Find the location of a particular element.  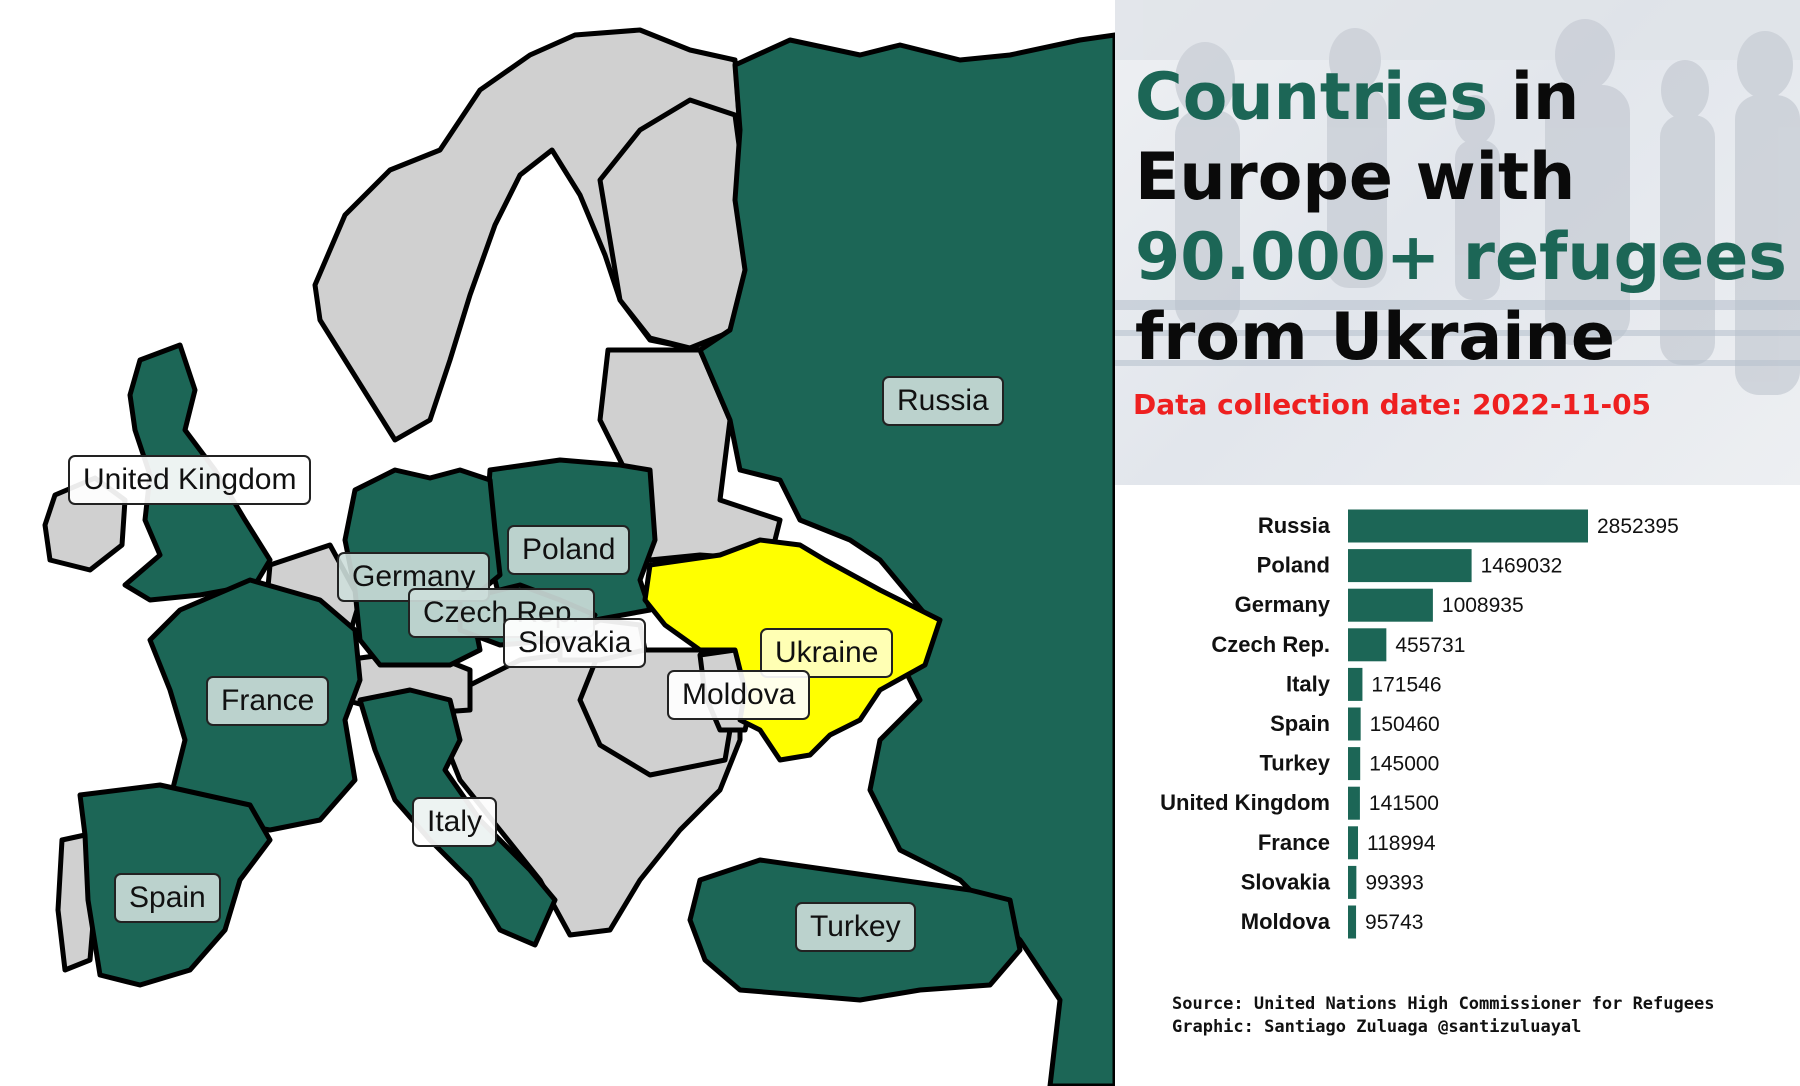

bar-category-label: Czech Rep. is located at coordinates (1270, 644).